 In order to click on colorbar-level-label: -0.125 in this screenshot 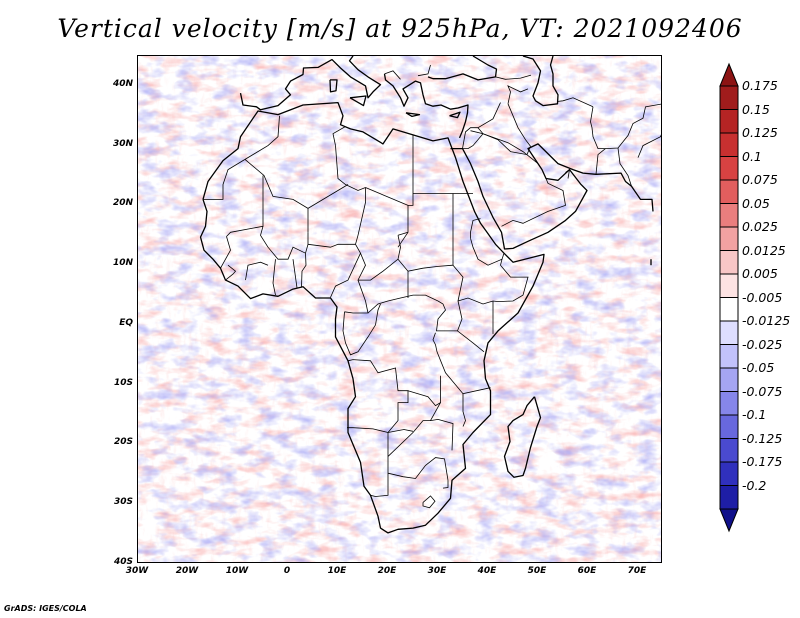, I will do `click(762, 438)`.